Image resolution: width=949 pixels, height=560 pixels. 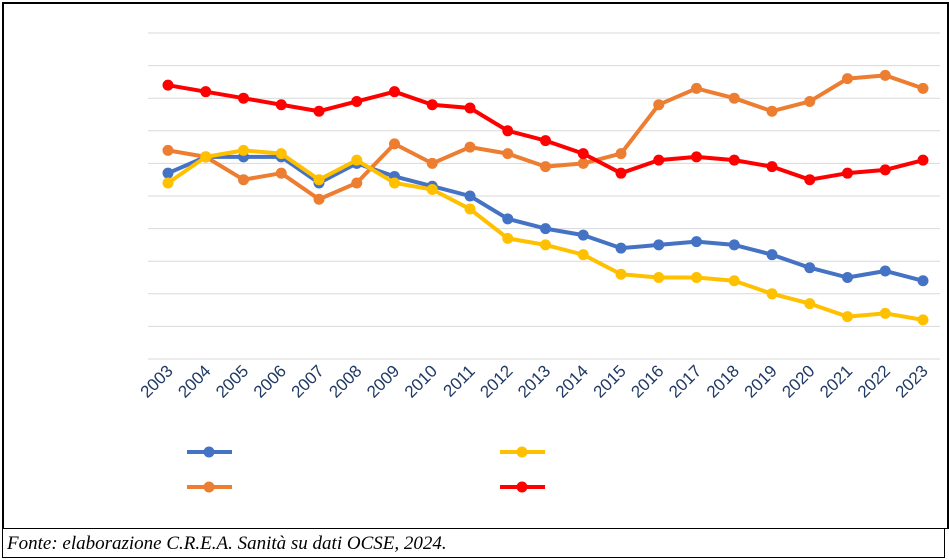 What do you see at coordinates (232, 381) in the screenshot?
I see `x-tick-label: 2005` at bounding box center [232, 381].